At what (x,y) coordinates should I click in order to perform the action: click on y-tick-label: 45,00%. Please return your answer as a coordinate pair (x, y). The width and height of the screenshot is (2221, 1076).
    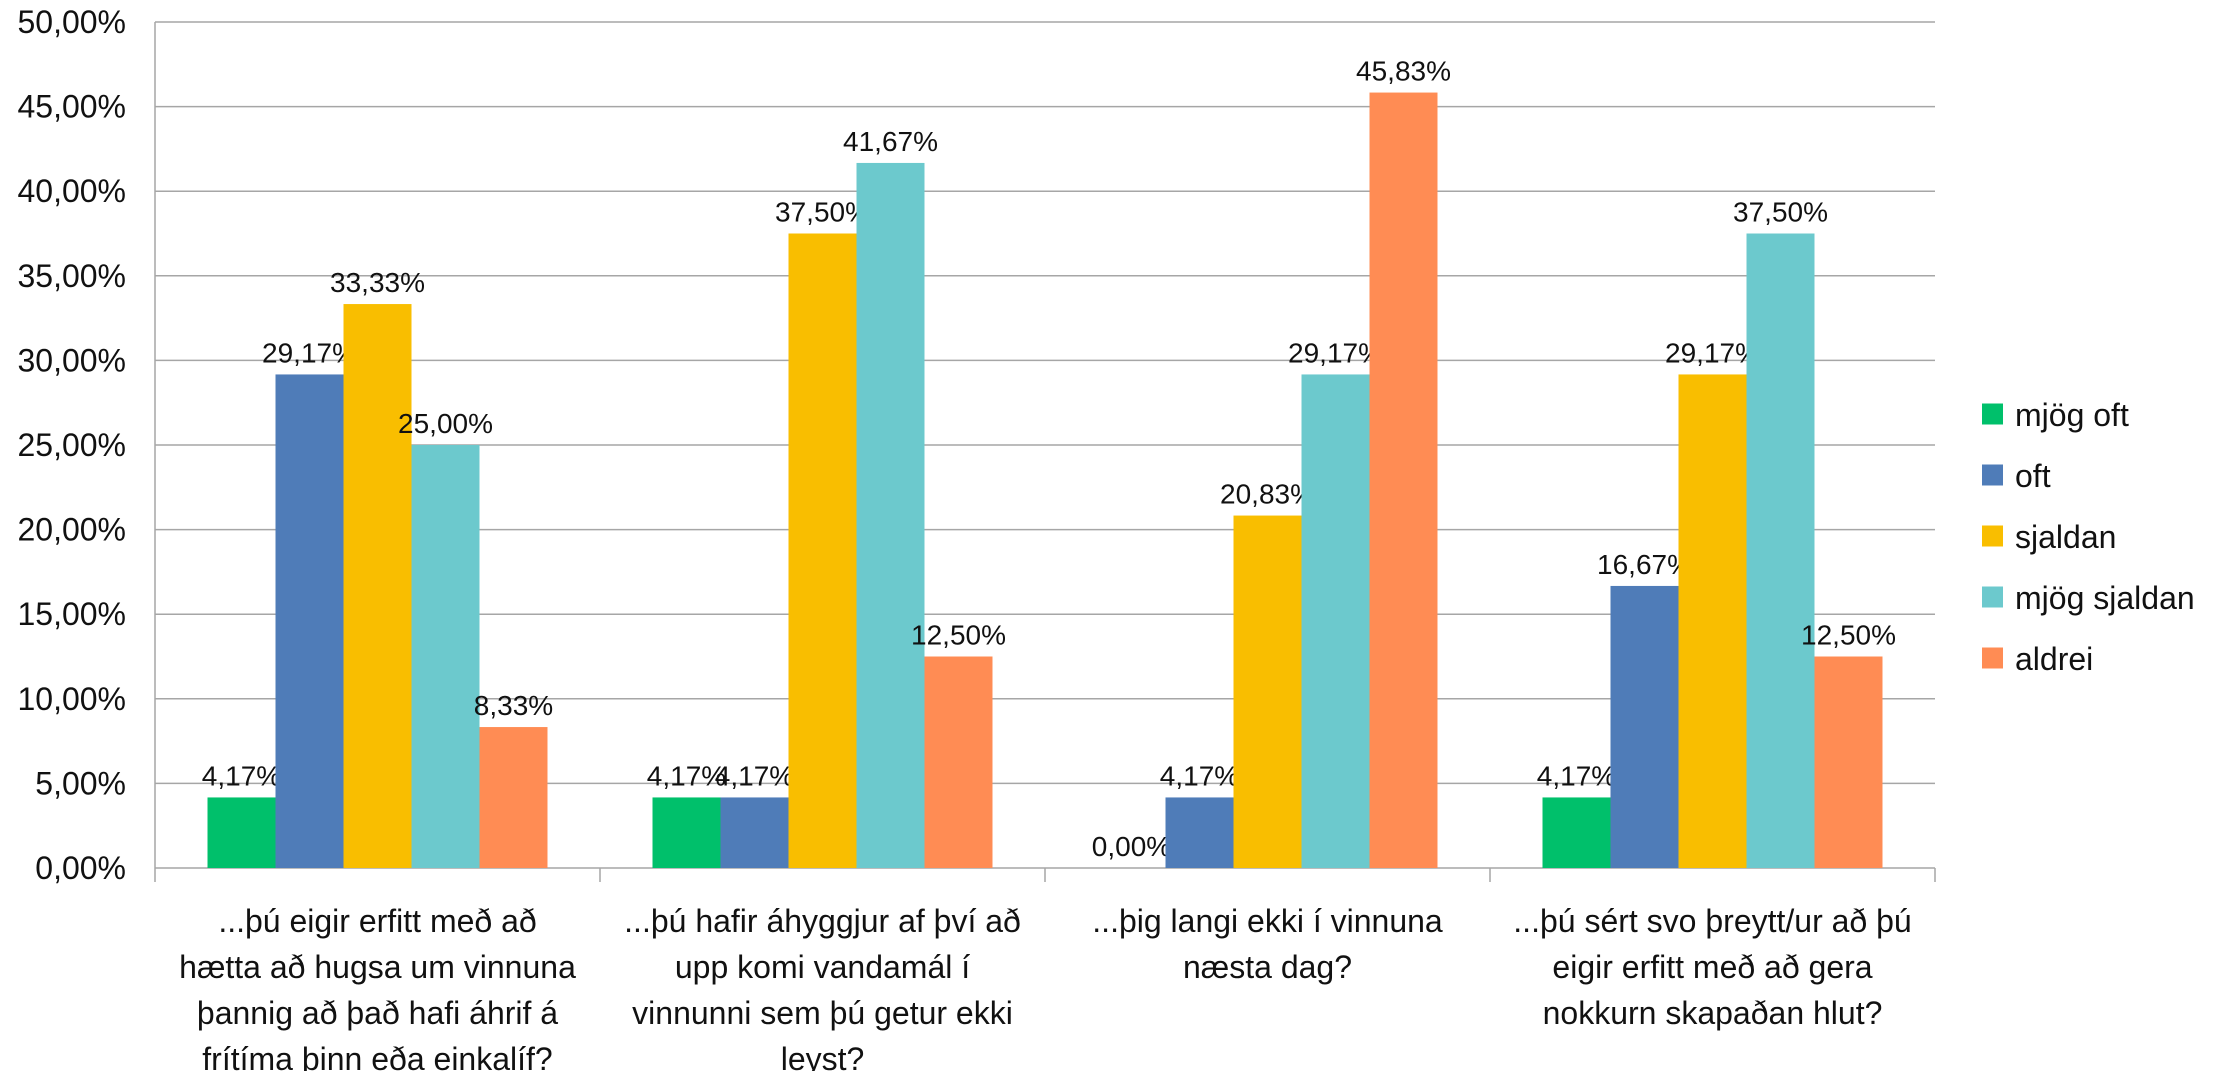
    Looking at the image, I should click on (71, 107).